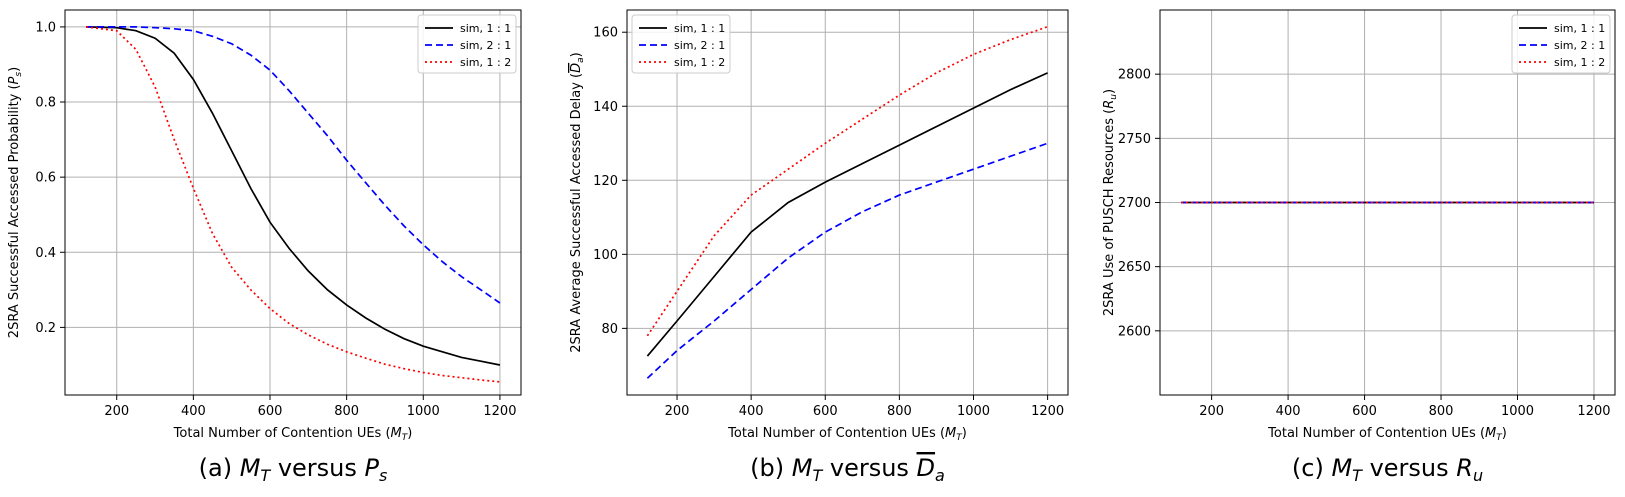  What do you see at coordinates (1134, 75) in the screenshot?
I see `y-tick-label: 2800` at bounding box center [1134, 75].